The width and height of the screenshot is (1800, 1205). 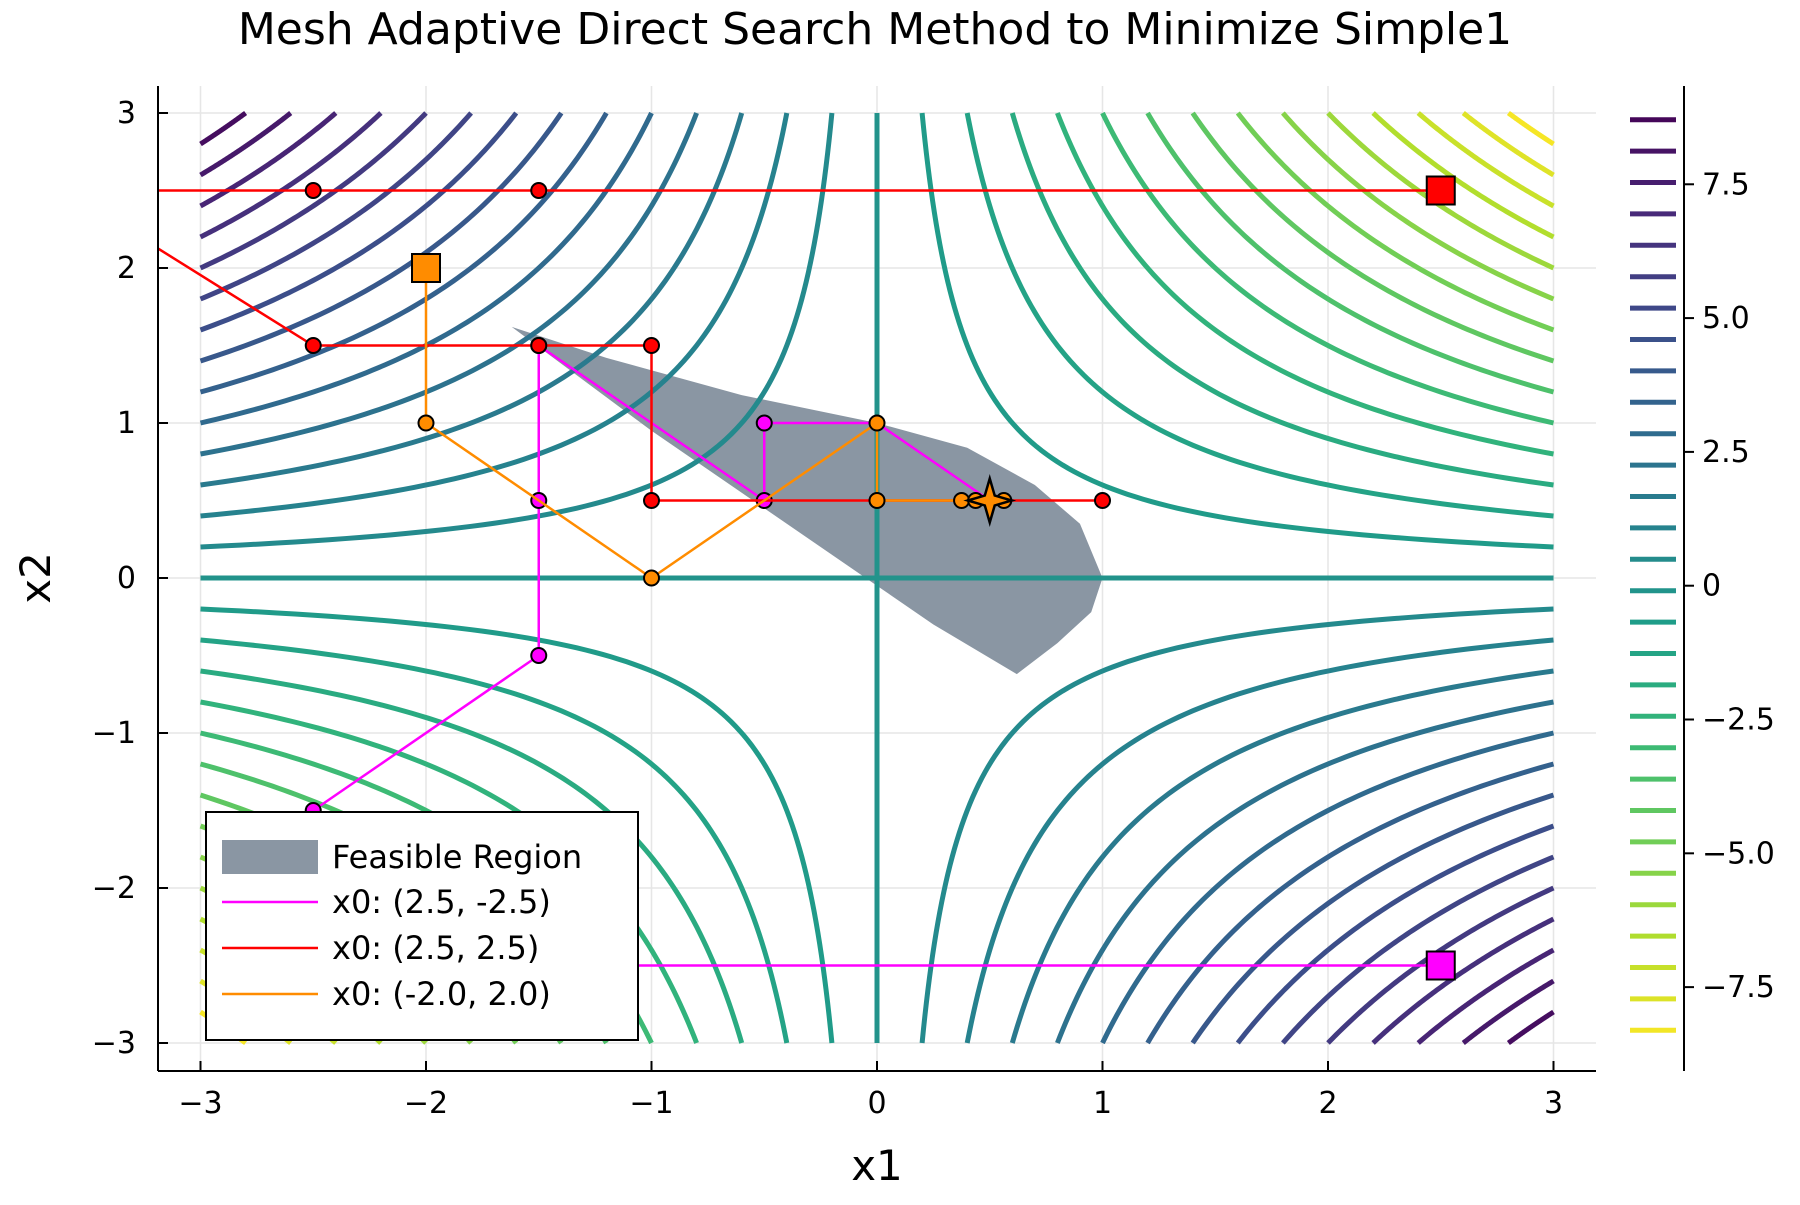 What do you see at coordinates (877, 1165) in the screenshot?
I see `x-axis-label: x1` at bounding box center [877, 1165].